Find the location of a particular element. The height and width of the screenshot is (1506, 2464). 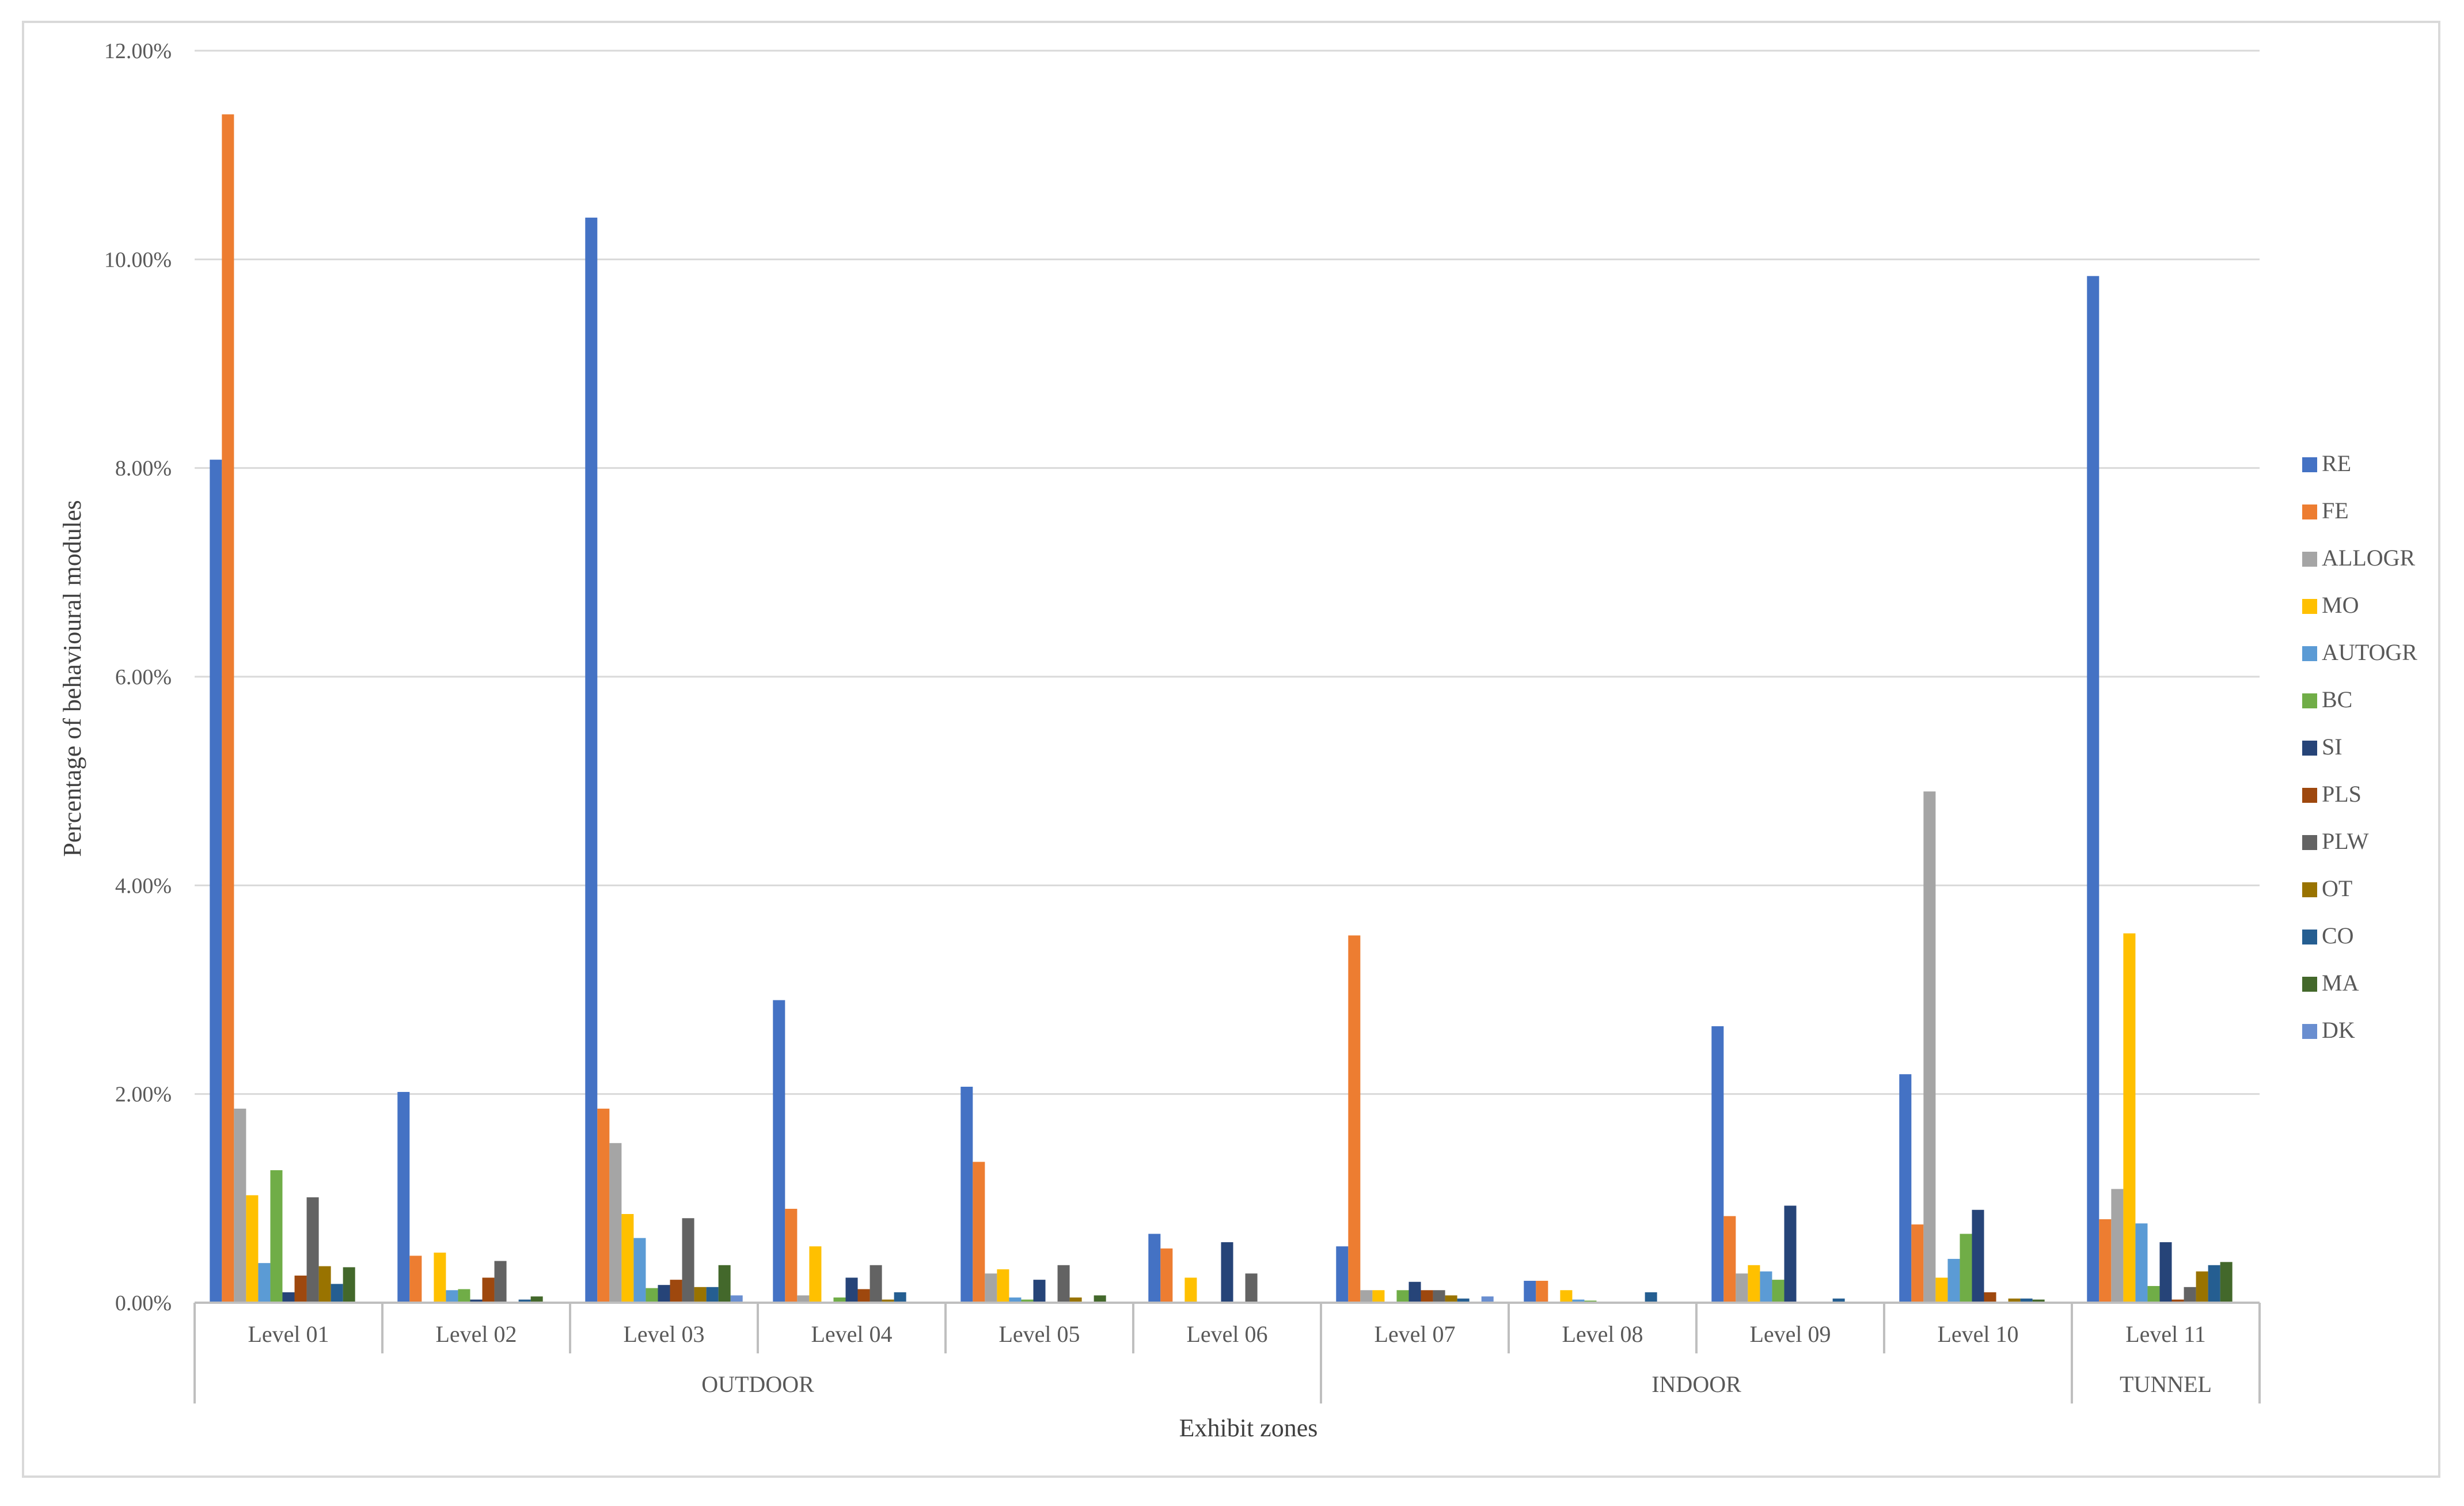

legend-label: PLS is located at coordinates (2342, 794).